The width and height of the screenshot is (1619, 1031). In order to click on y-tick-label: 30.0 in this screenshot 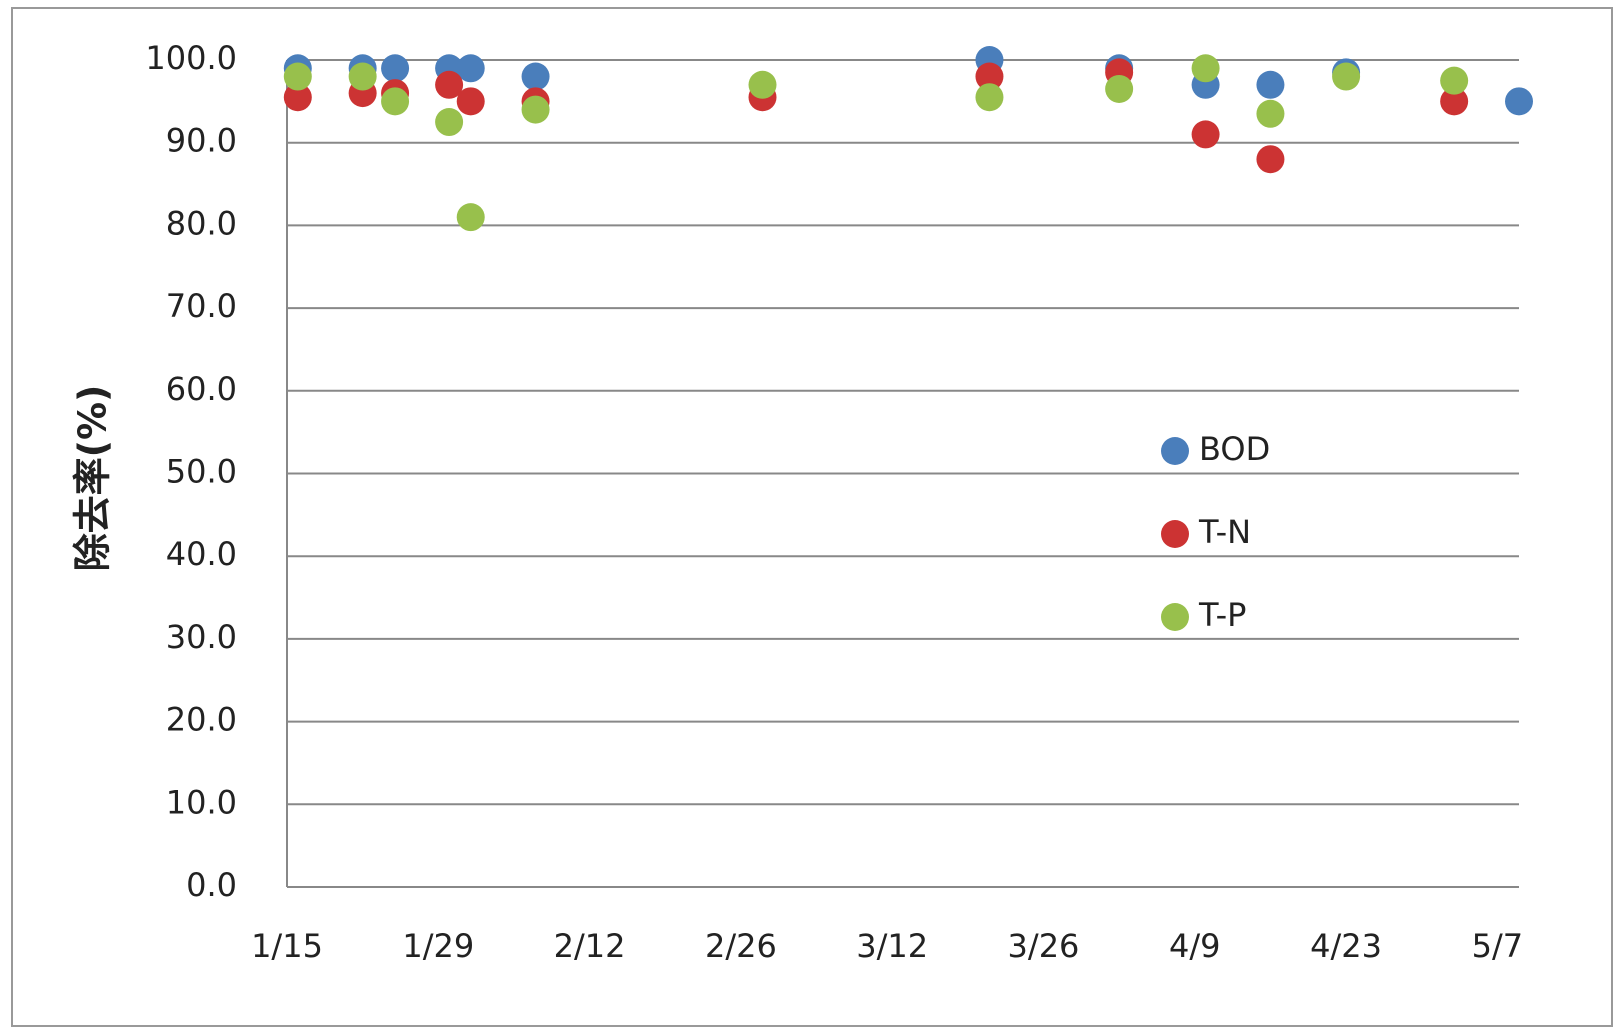, I will do `click(201, 637)`.